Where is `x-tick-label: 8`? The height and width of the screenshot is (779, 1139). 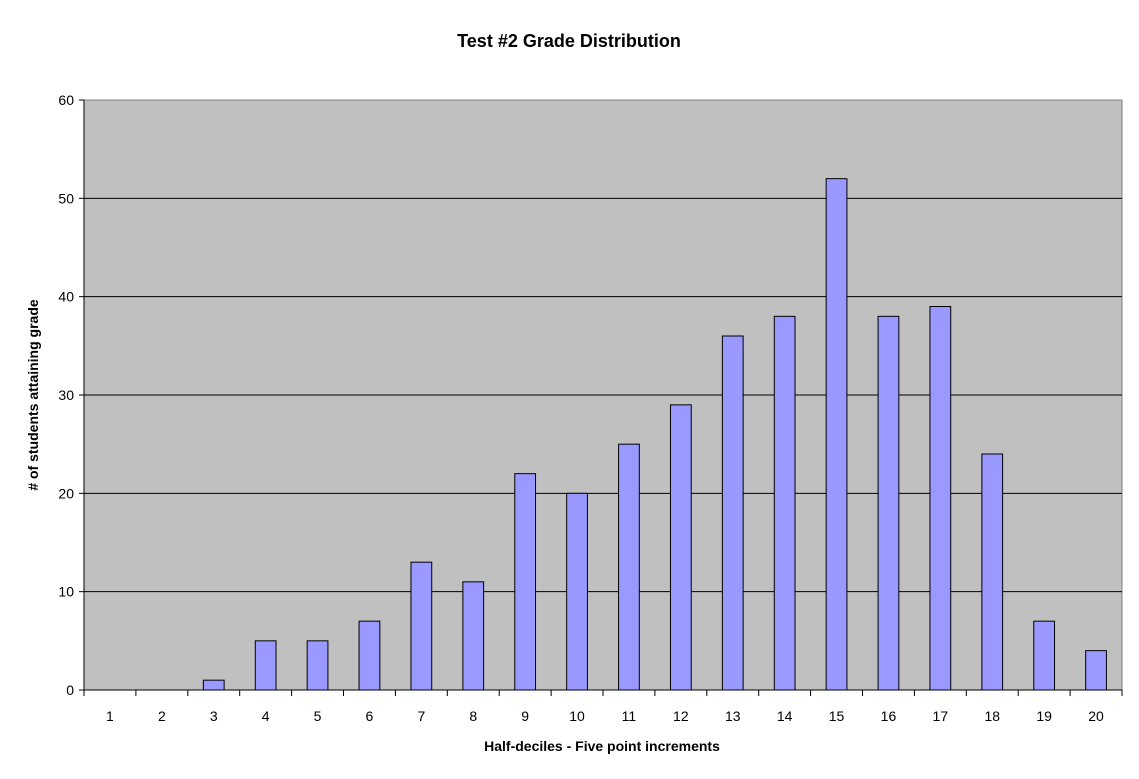 x-tick-label: 8 is located at coordinates (473, 716).